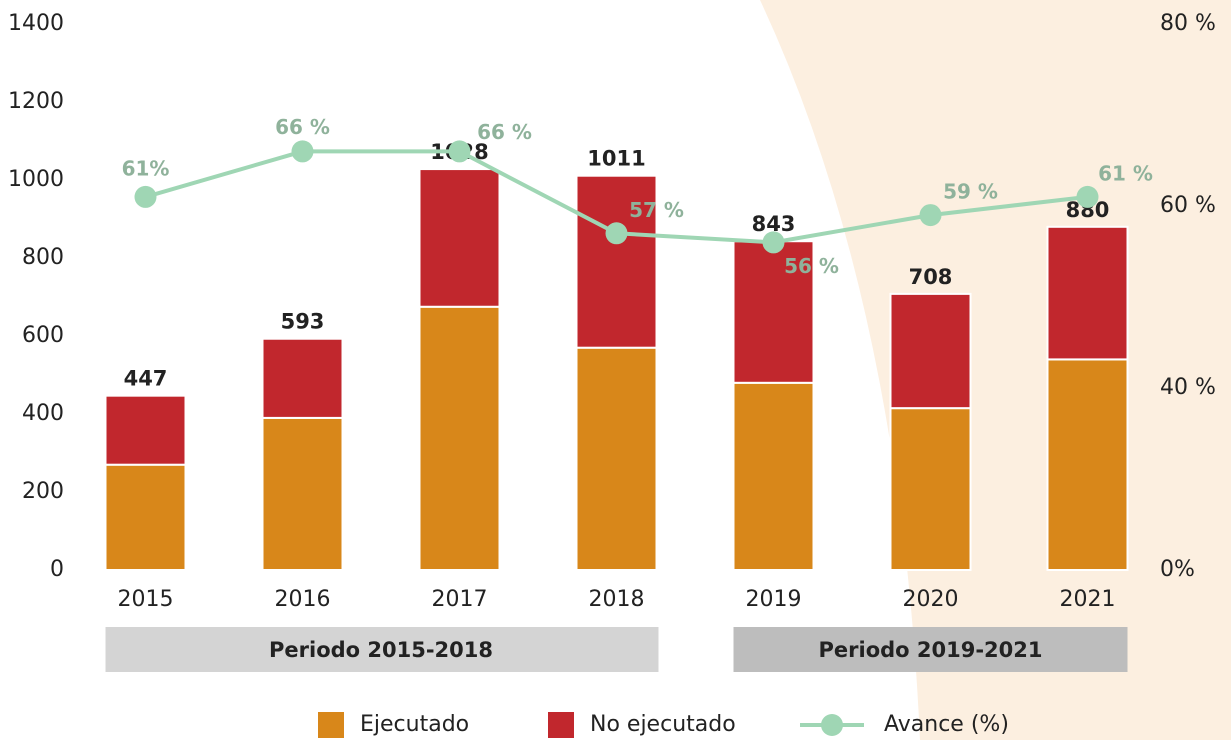 This screenshot has width=1231, height=740. I want to click on y2-tick-label: 0%, so click(1177, 569).